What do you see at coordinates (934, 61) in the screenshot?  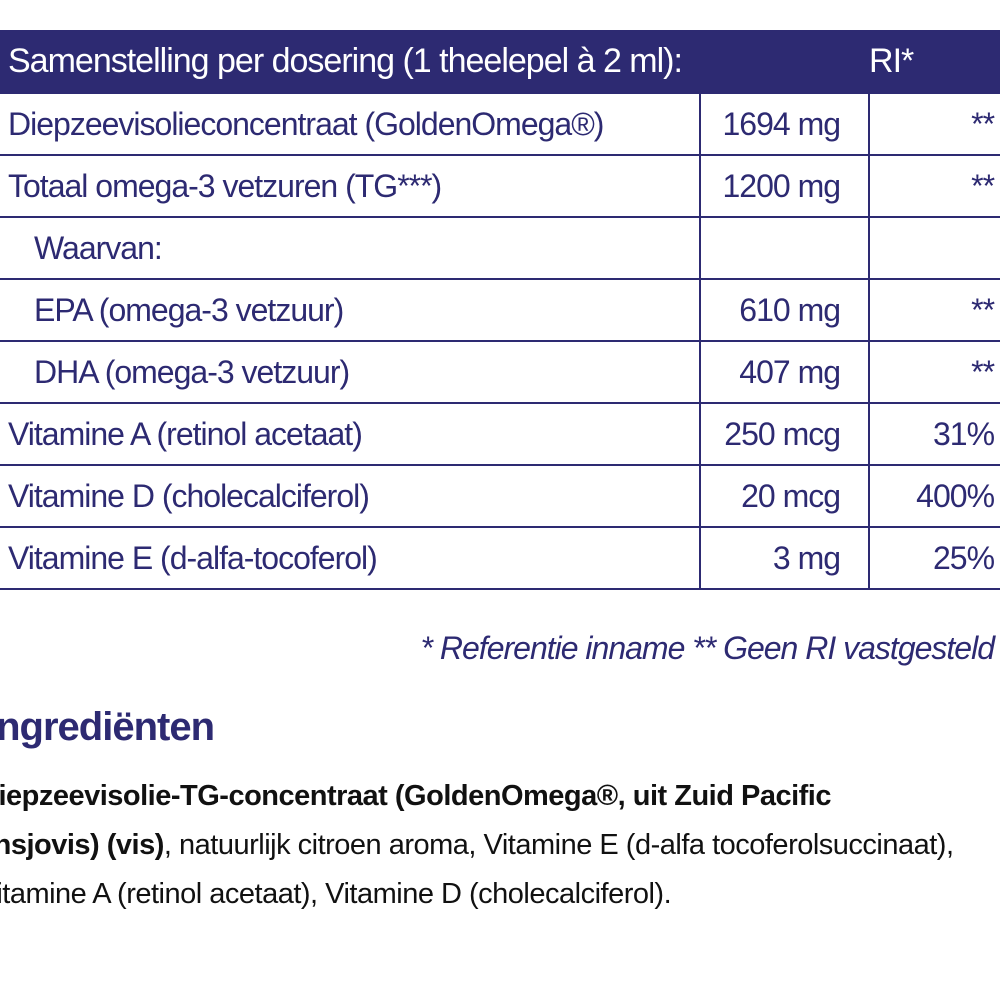 I see `header-ri: RI*` at bounding box center [934, 61].